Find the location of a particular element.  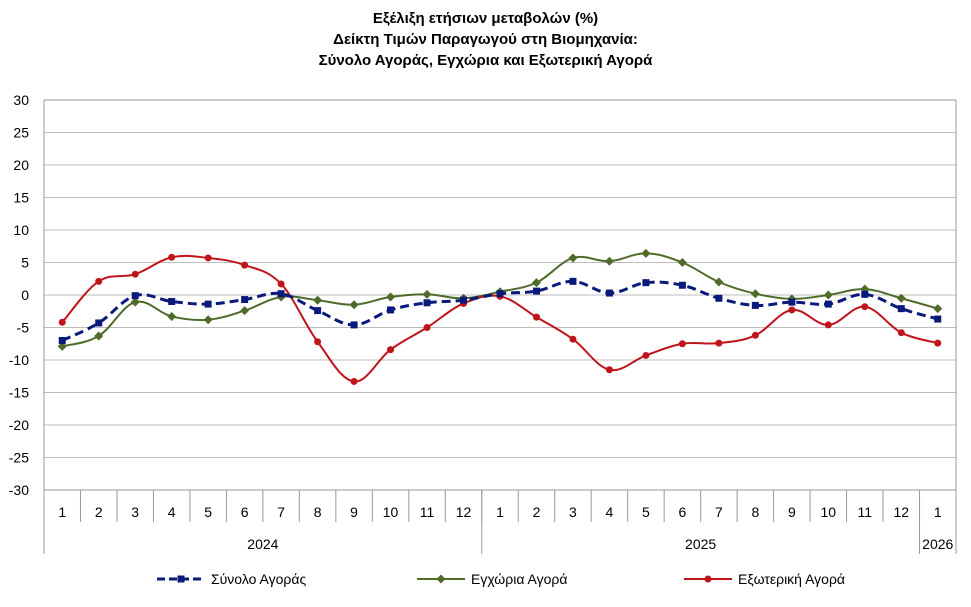

year-label: 2024 is located at coordinates (262, 544).